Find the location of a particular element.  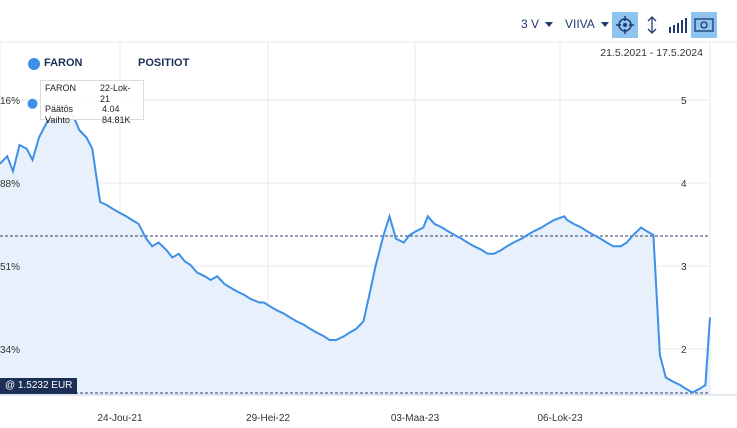

data-tooltip: FARON 22-Lok-21 Päätös 4.04 Vaihto 84.81K is located at coordinates (92, 102).